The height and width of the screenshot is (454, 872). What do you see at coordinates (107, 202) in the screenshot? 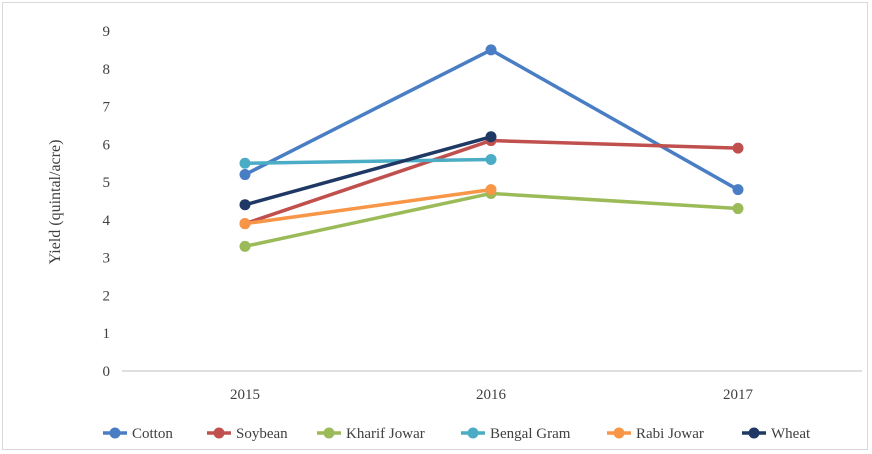
I see `y-axis: 0 1 2 3 4 5 6 7 8 9` at bounding box center [107, 202].